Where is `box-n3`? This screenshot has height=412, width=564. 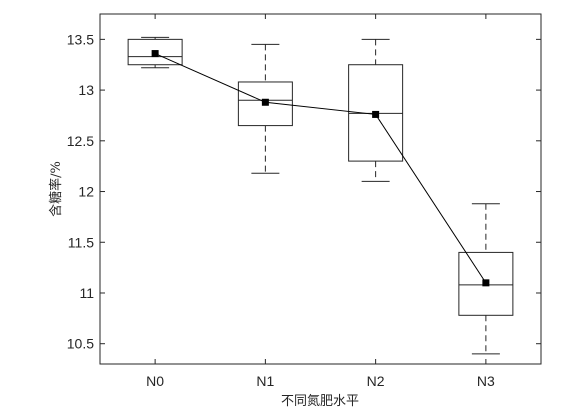
box-n3 is located at coordinates (486, 279).